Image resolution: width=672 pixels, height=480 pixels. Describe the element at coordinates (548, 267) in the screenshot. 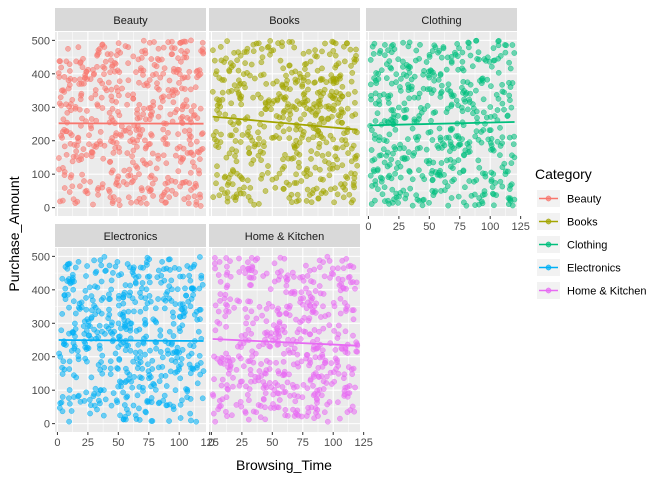

I see `legend-point` at that location.